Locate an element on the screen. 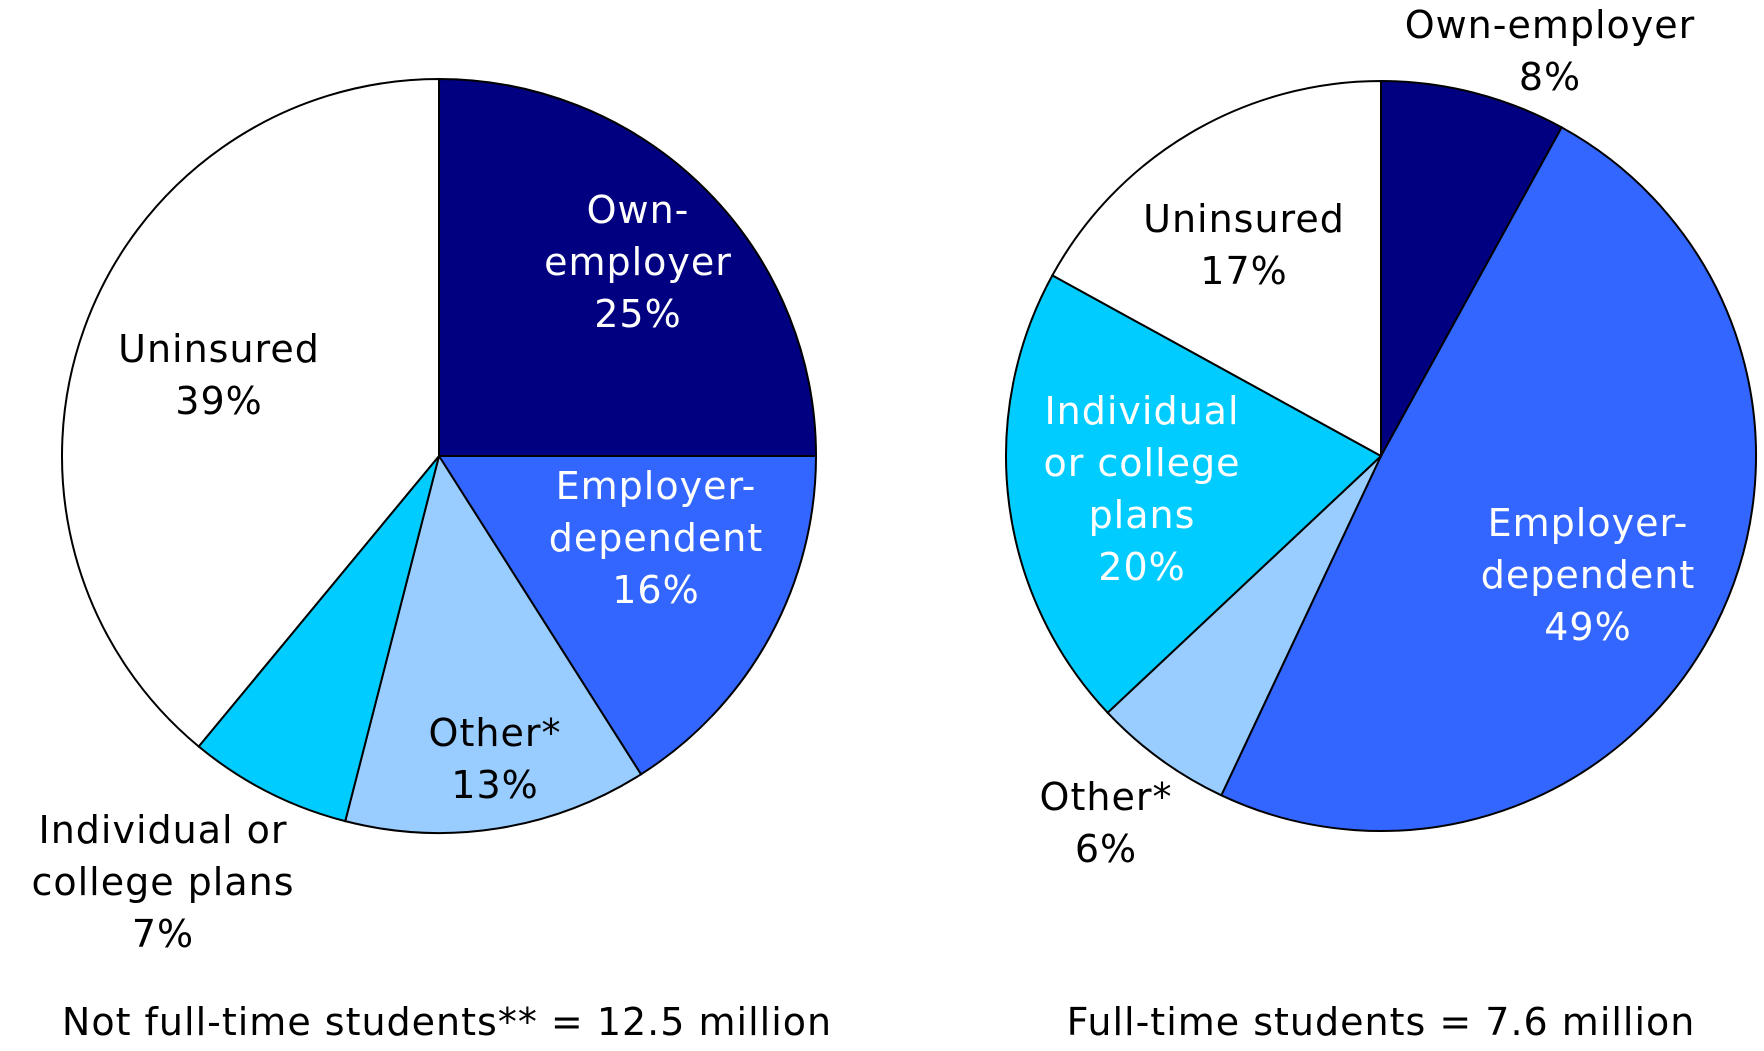  slice-value: 7% is located at coordinates (163, 934).